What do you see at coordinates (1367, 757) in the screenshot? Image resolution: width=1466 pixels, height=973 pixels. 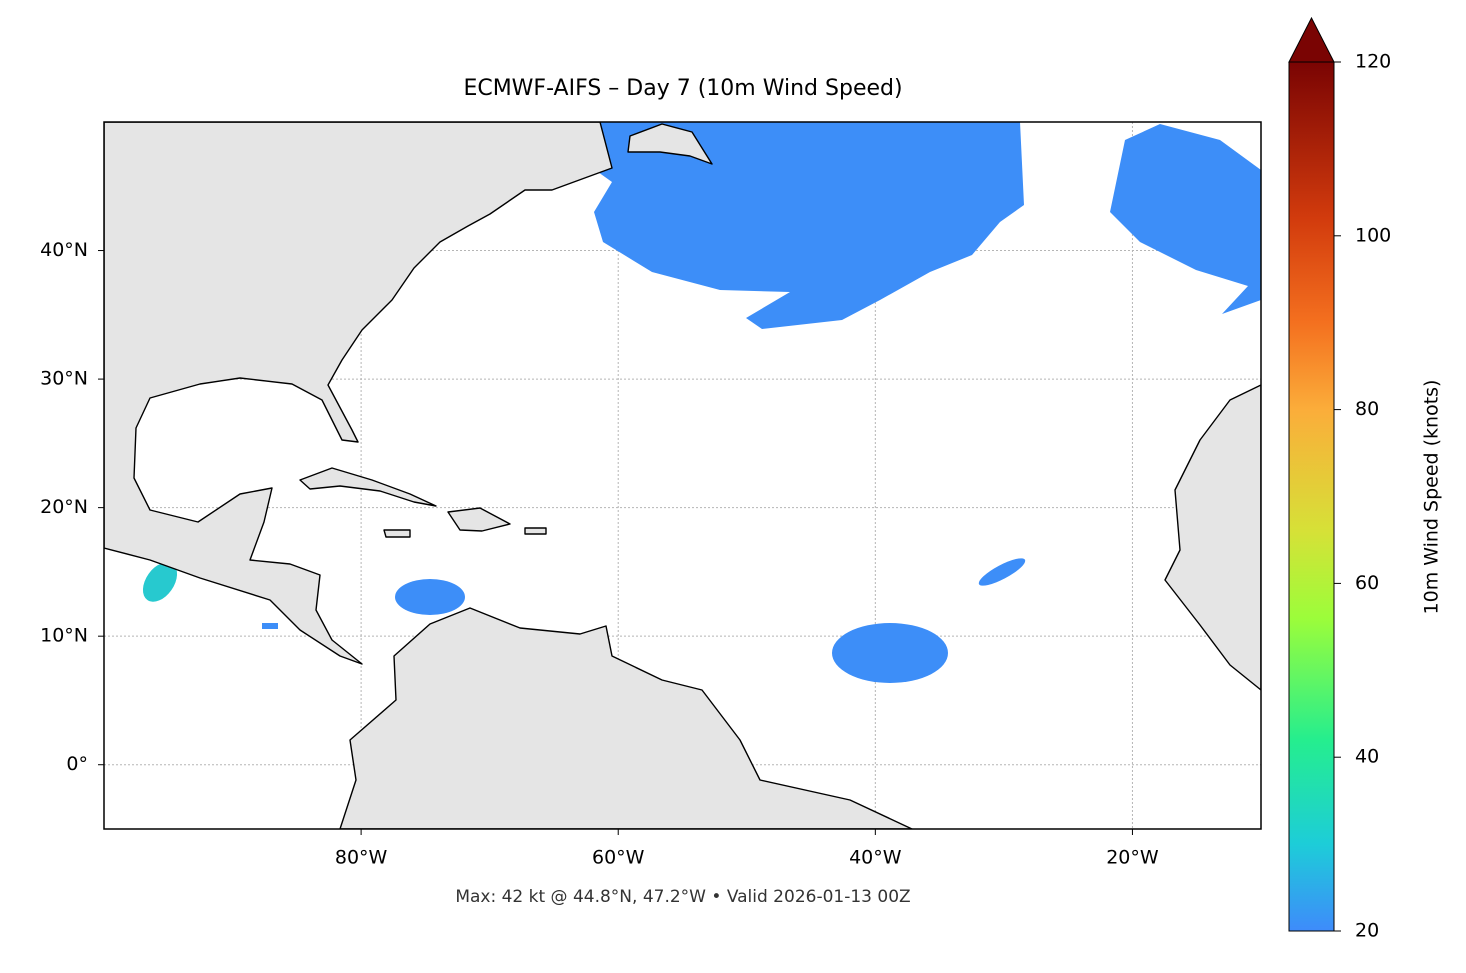 I see `colorbar-tick-label: 40` at bounding box center [1367, 757].